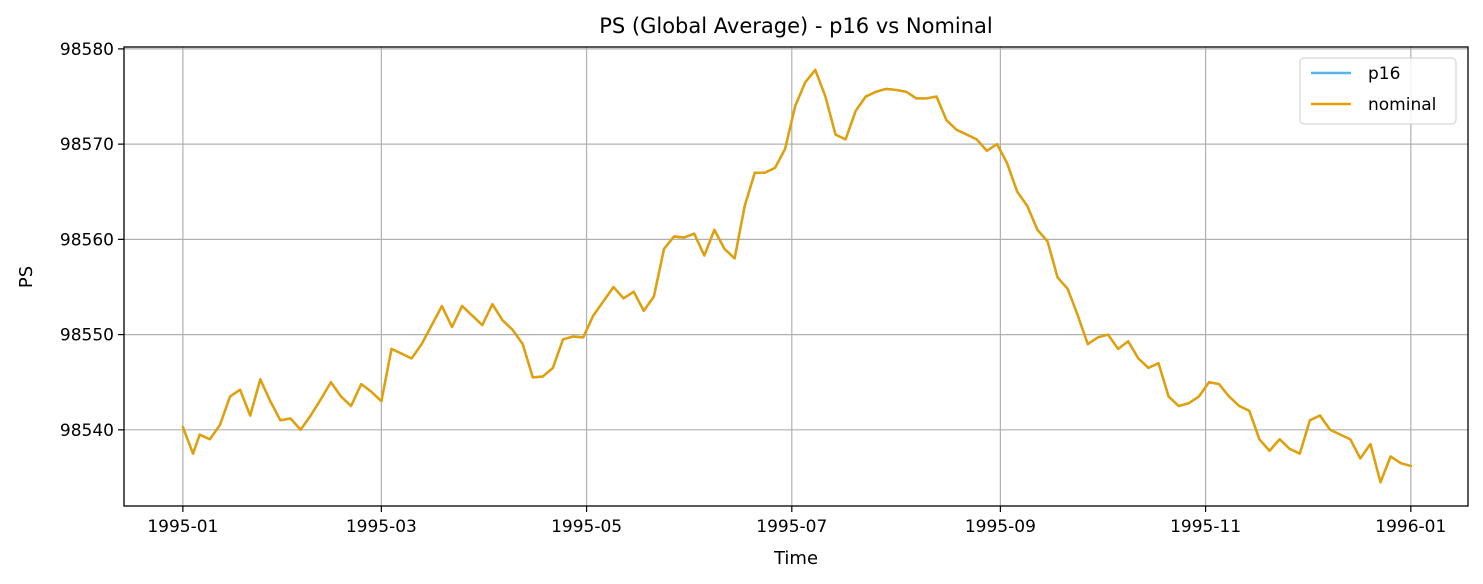 The height and width of the screenshot is (584, 1483). What do you see at coordinates (381, 527) in the screenshot?
I see `x-tick-label: 1995-03` at bounding box center [381, 527].